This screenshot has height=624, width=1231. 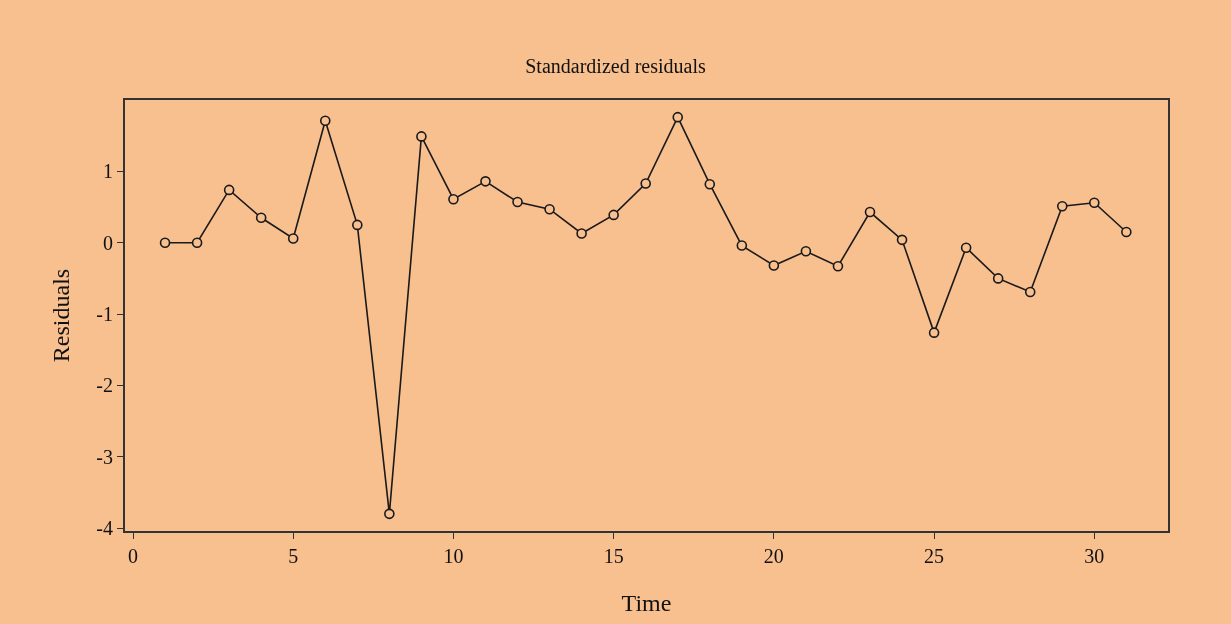 I want to click on y-axis-title: Residuals, so click(x=60, y=315).